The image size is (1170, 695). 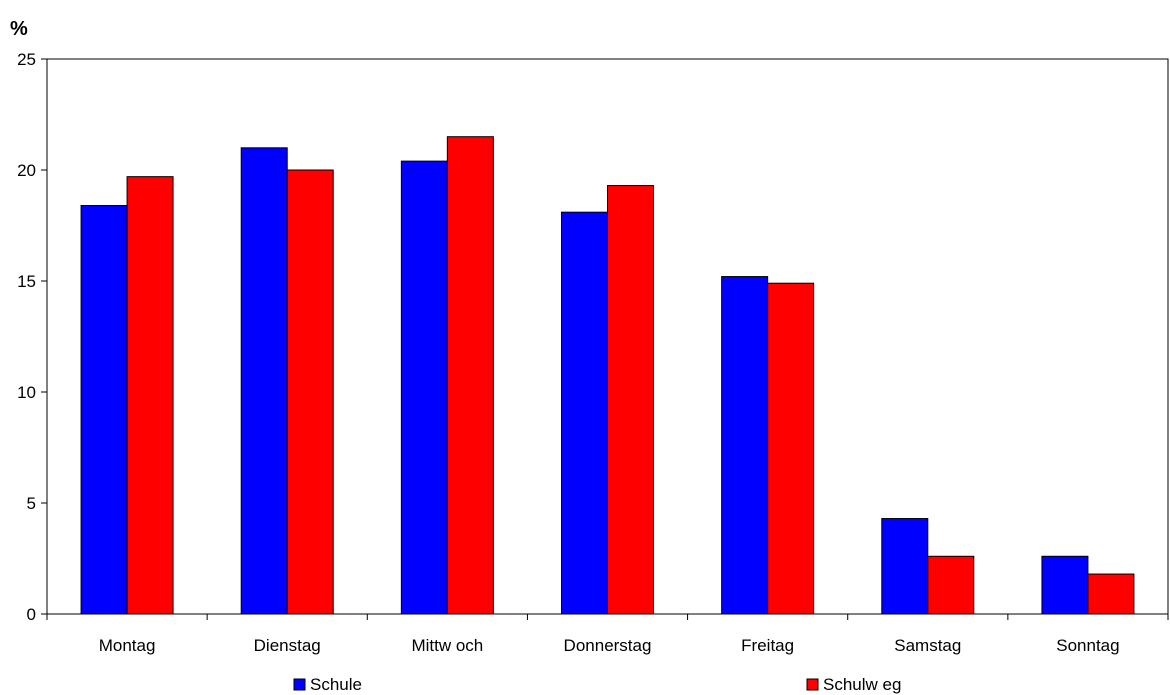 What do you see at coordinates (927, 645) in the screenshot?
I see `x-tick-label: Samstag` at bounding box center [927, 645].